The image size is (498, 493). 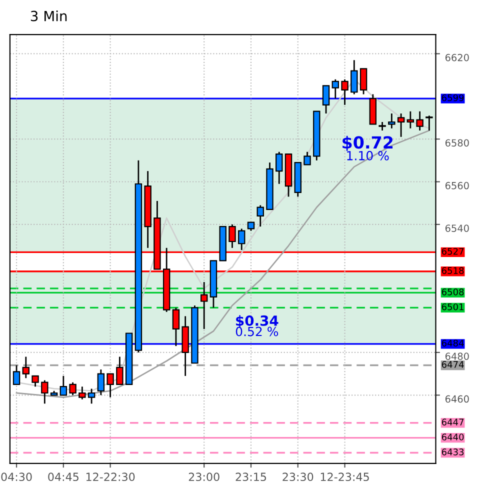 I want to click on ref-line-label: 6447, so click(x=453, y=422).